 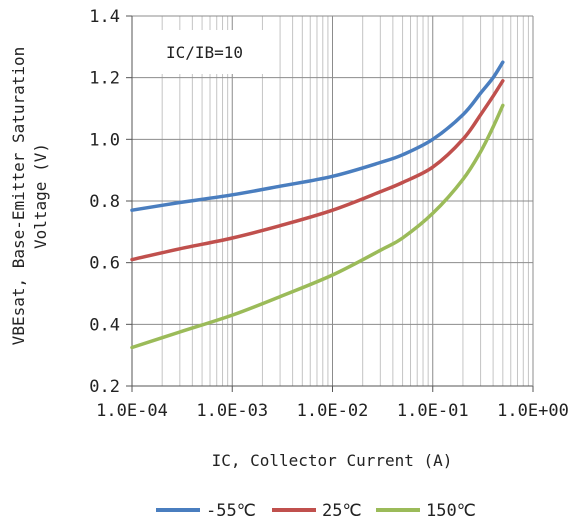 What do you see at coordinates (433, 411) in the screenshot?
I see `x-tick-label: 1.0E-01` at bounding box center [433, 411].